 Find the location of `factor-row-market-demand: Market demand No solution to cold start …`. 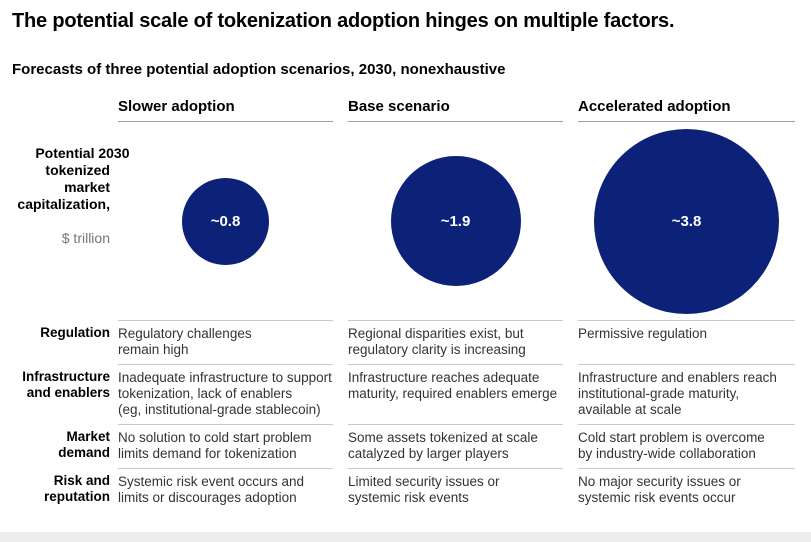

factor-row-market-demand: Market demand No solution to cold start … is located at coordinates (411, 446).